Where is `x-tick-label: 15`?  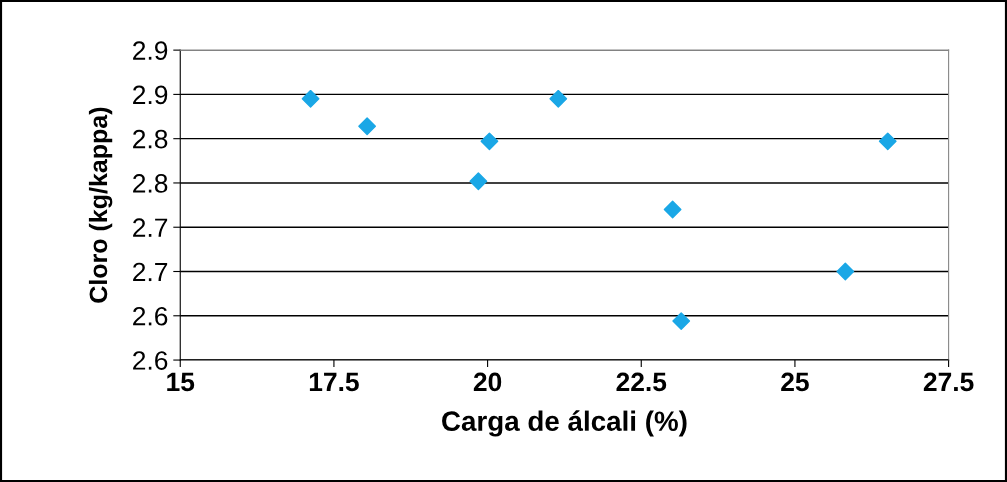
x-tick-label: 15 is located at coordinates (181, 382).